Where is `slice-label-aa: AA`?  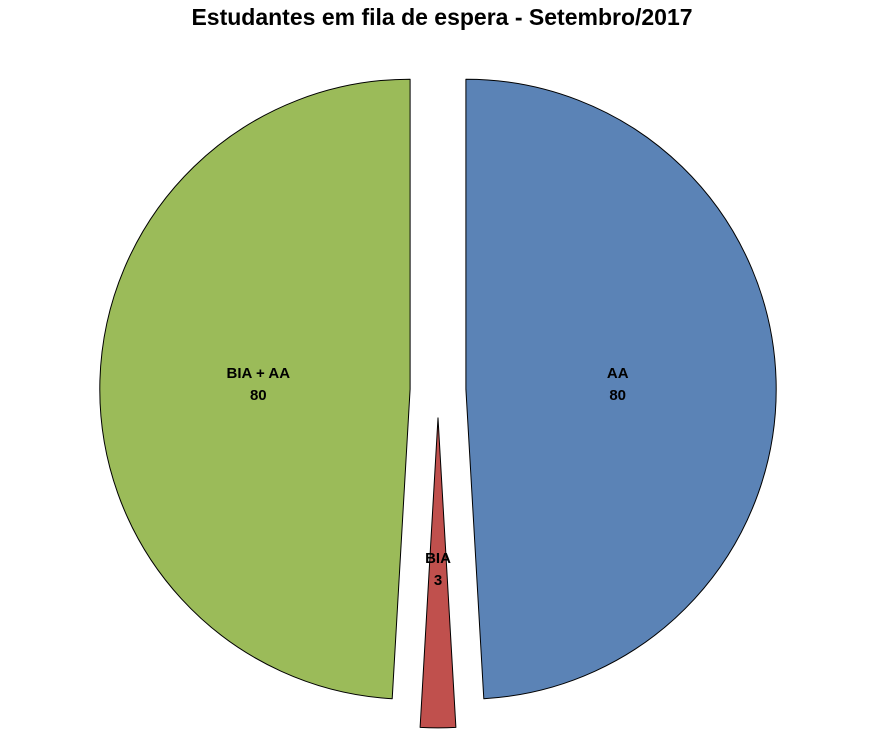
slice-label-aa: AA is located at coordinates (618, 373).